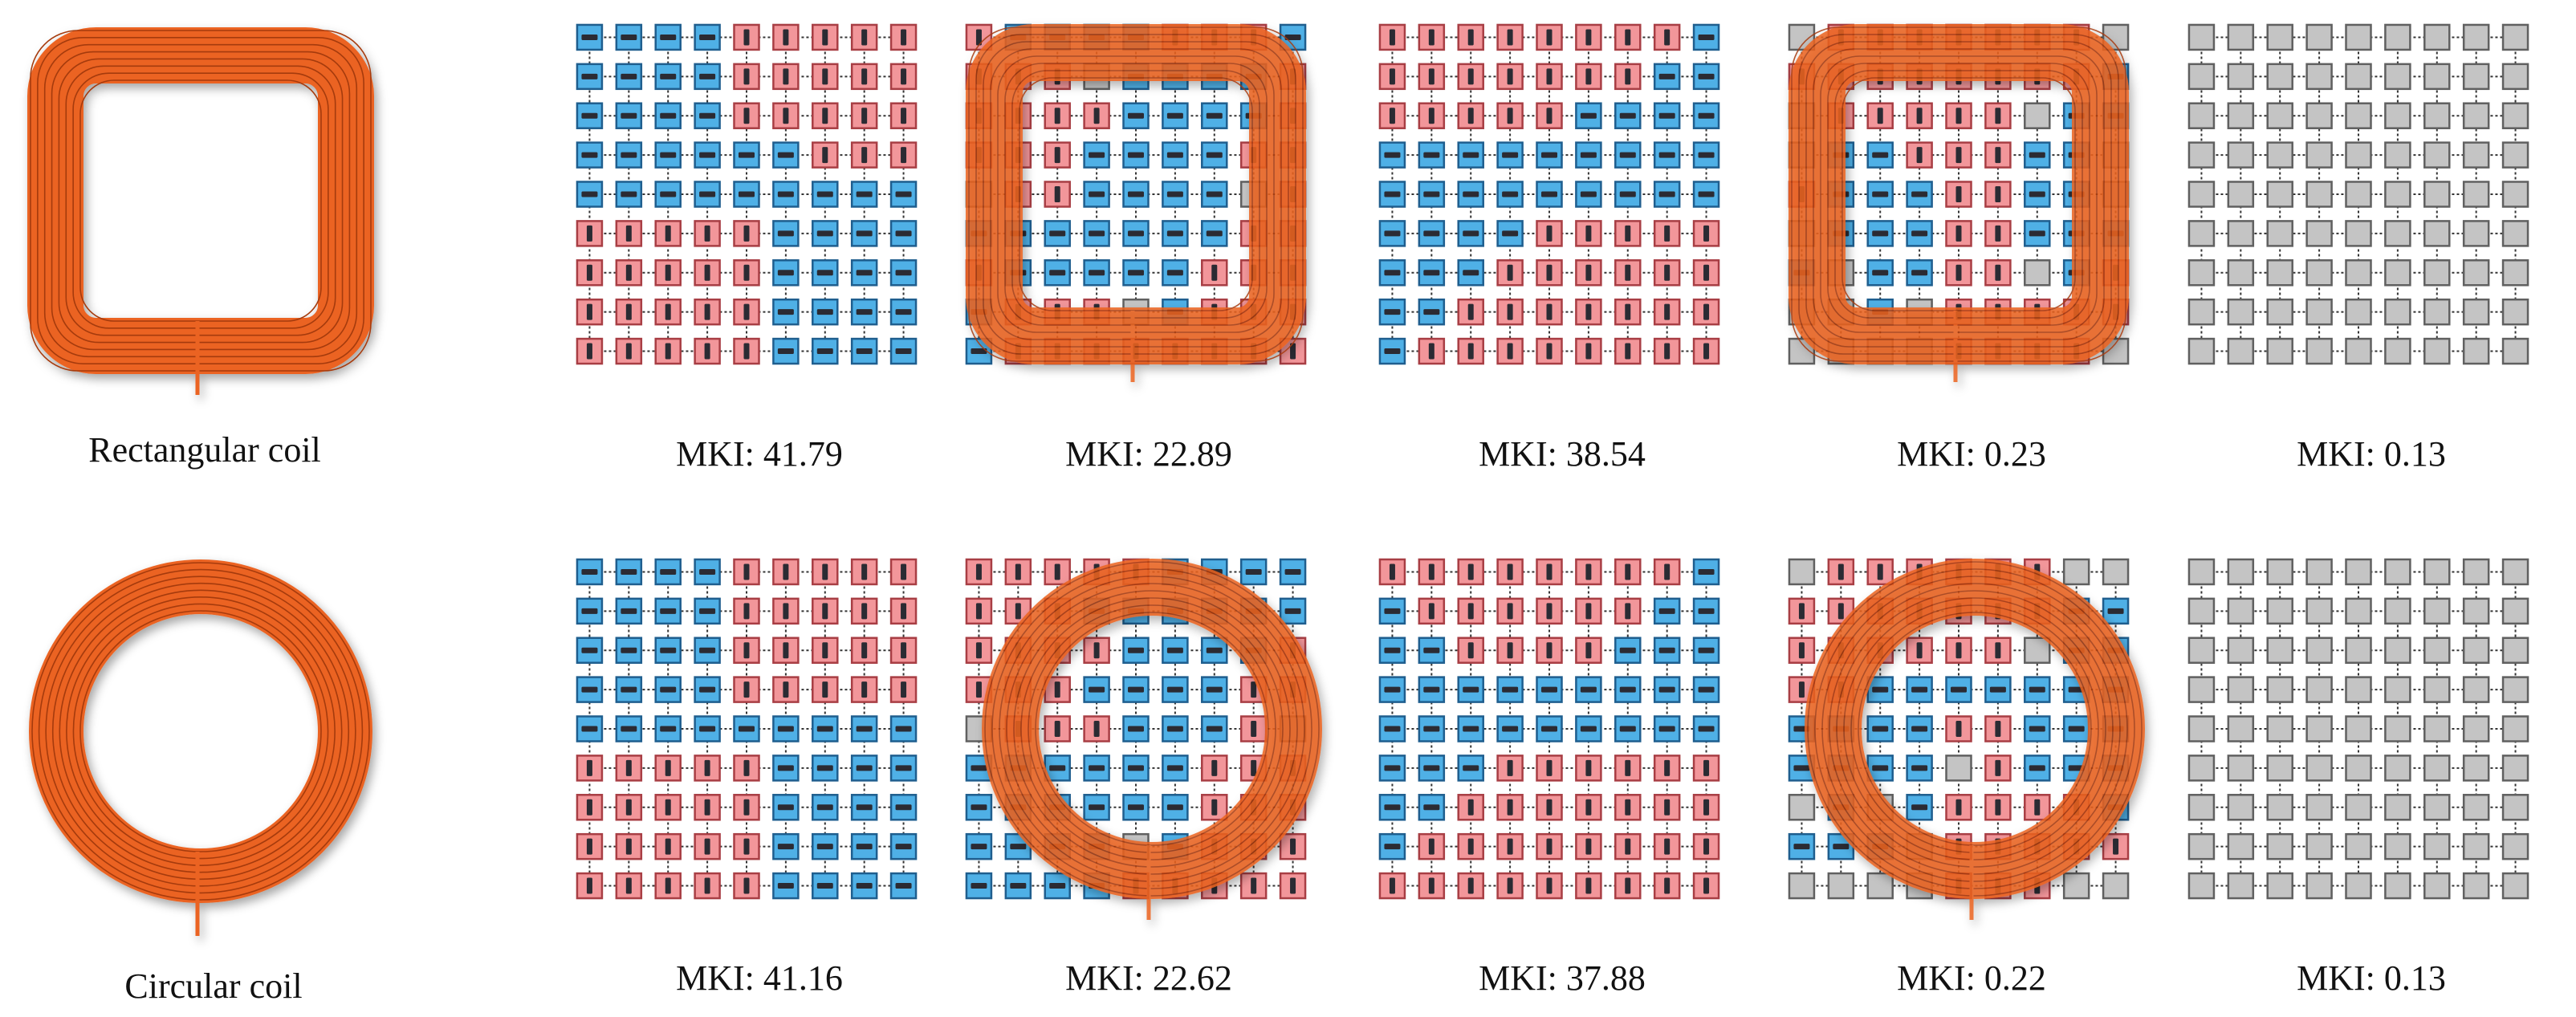 The height and width of the screenshot is (1017, 2576). I want to click on mki-label: MKI: 37.88, so click(1563, 978).